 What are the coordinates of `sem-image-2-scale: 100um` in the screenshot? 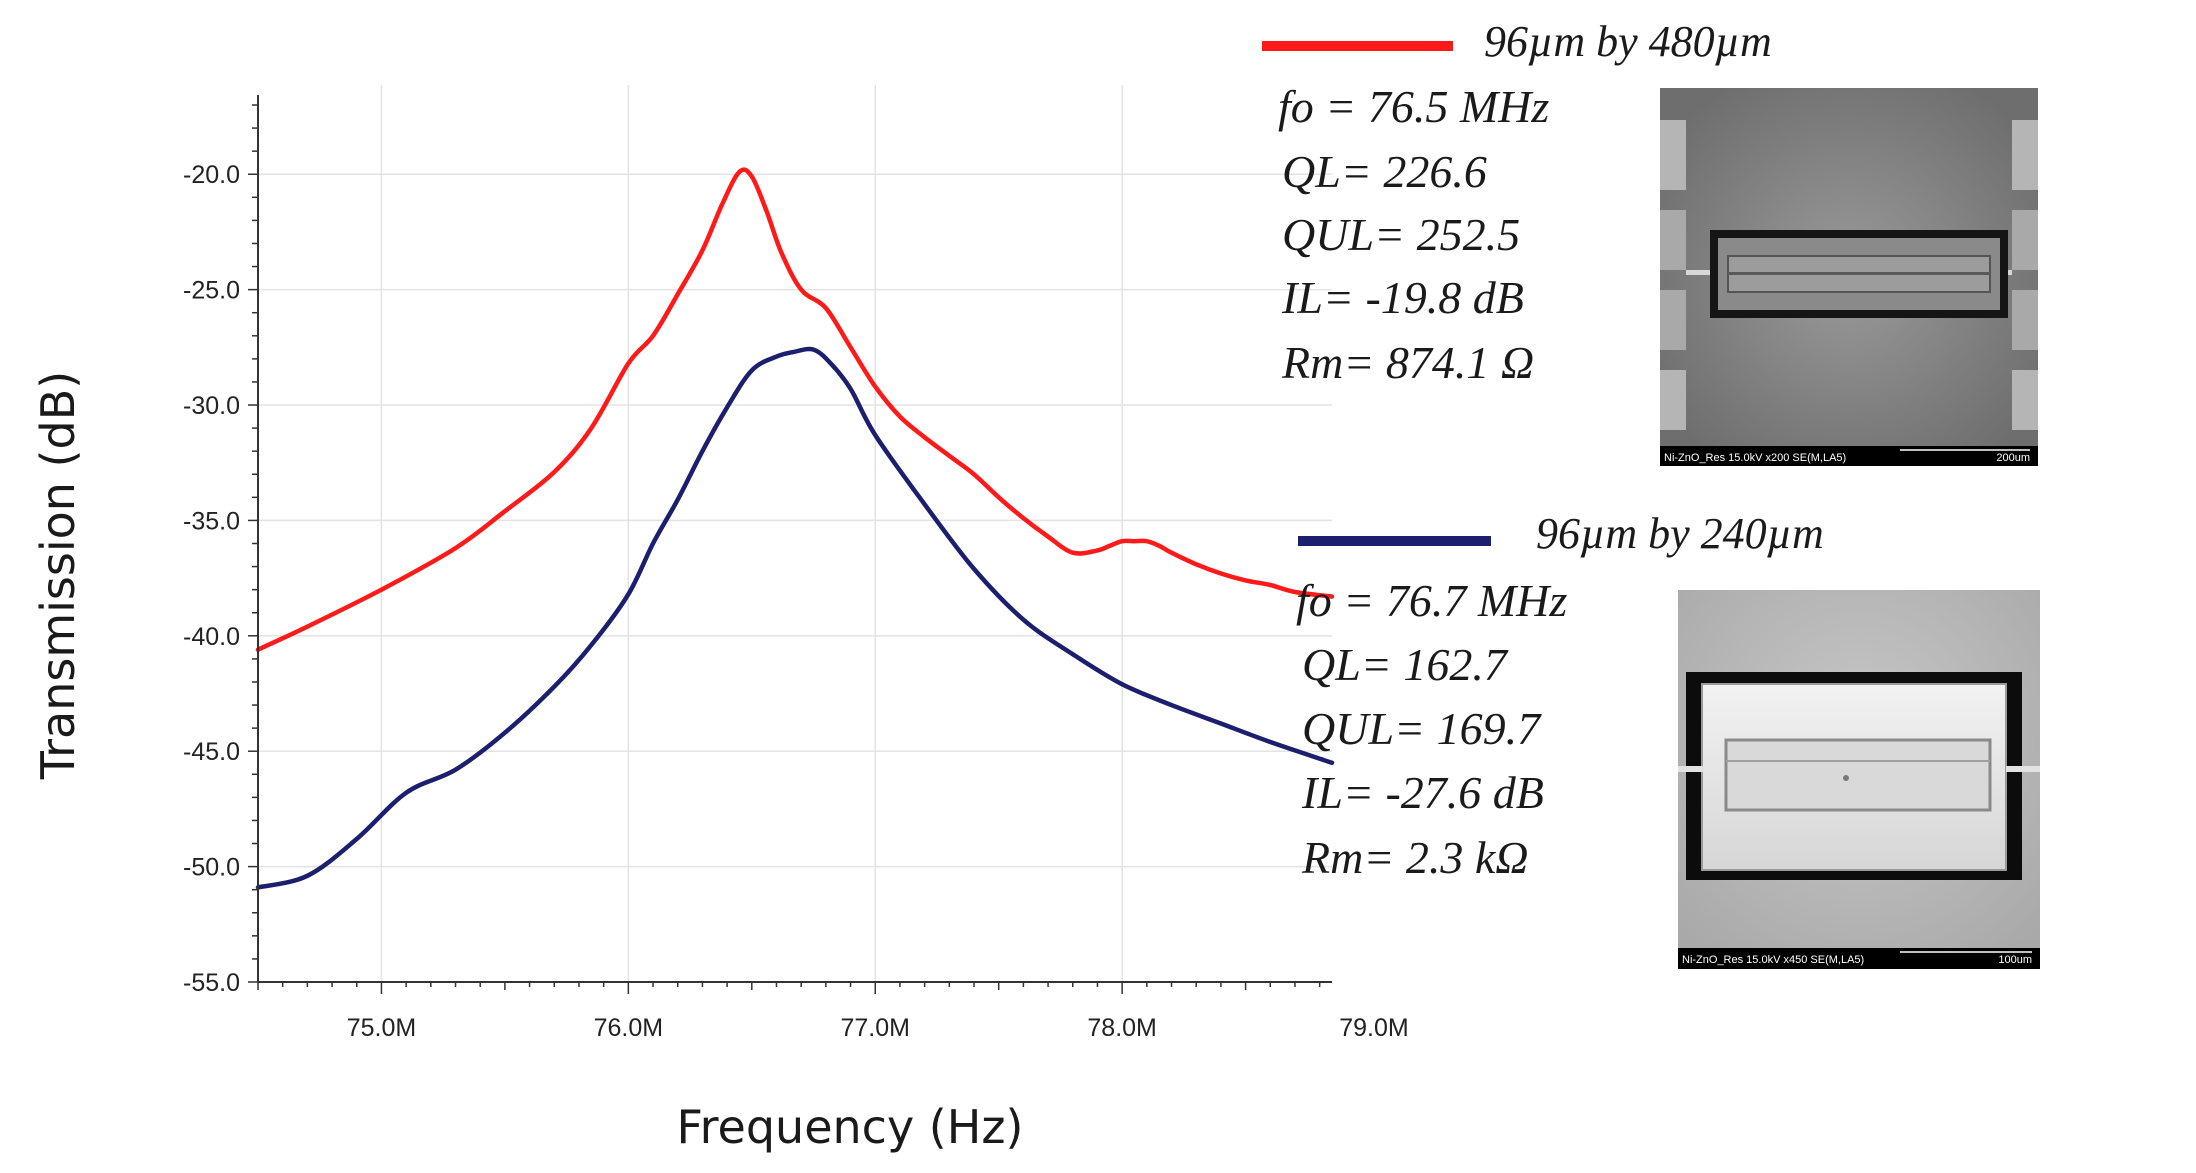 It's located at (2015, 960).